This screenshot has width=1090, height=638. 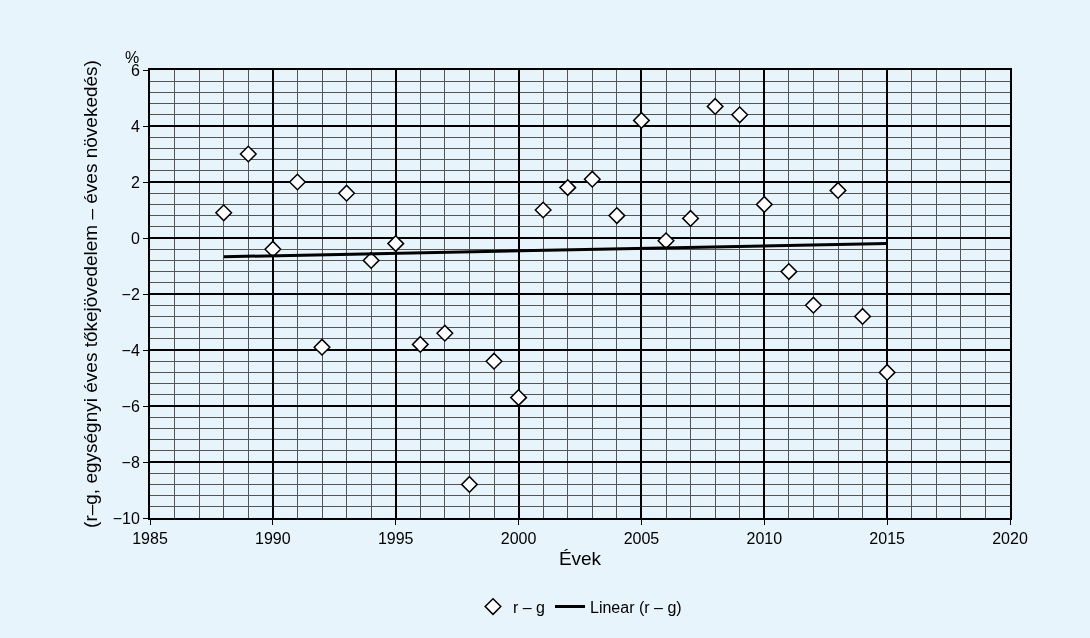 I want to click on x-tick-label: 2010, so click(x=764, y=539).